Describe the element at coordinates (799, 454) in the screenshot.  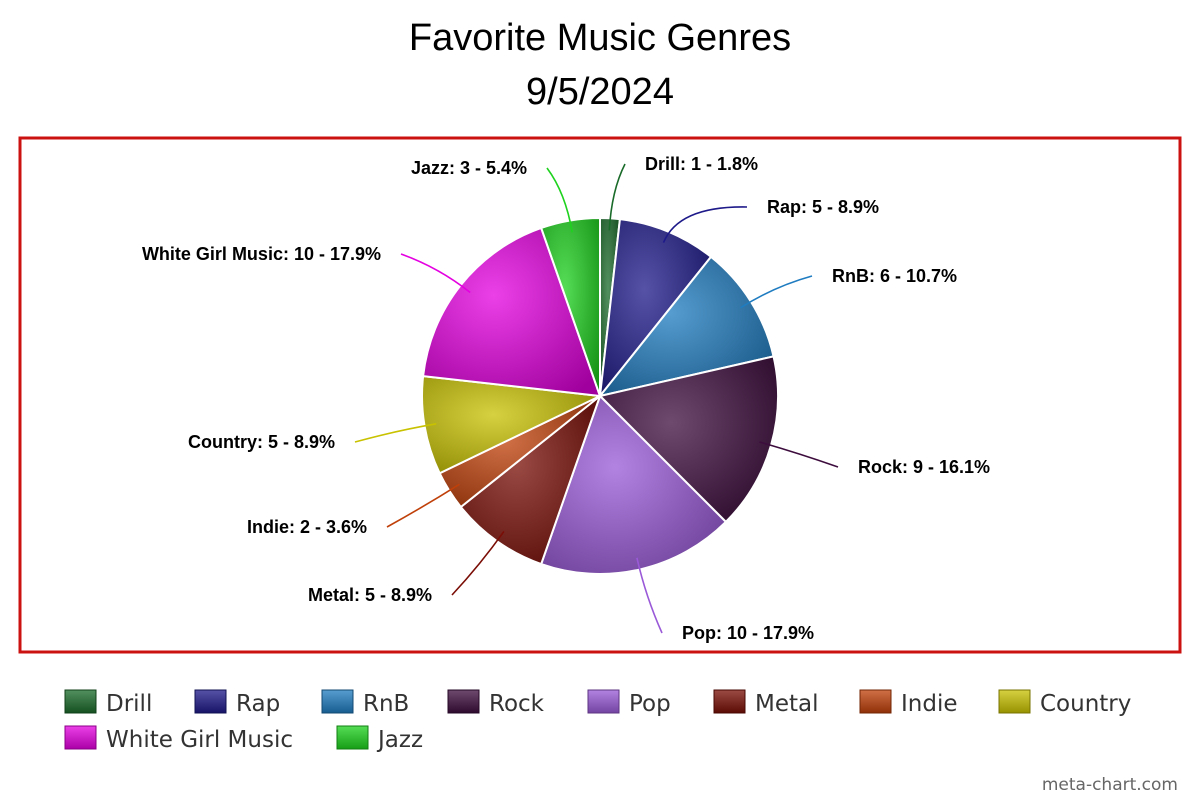
I see `leader-line-rock` at that location.